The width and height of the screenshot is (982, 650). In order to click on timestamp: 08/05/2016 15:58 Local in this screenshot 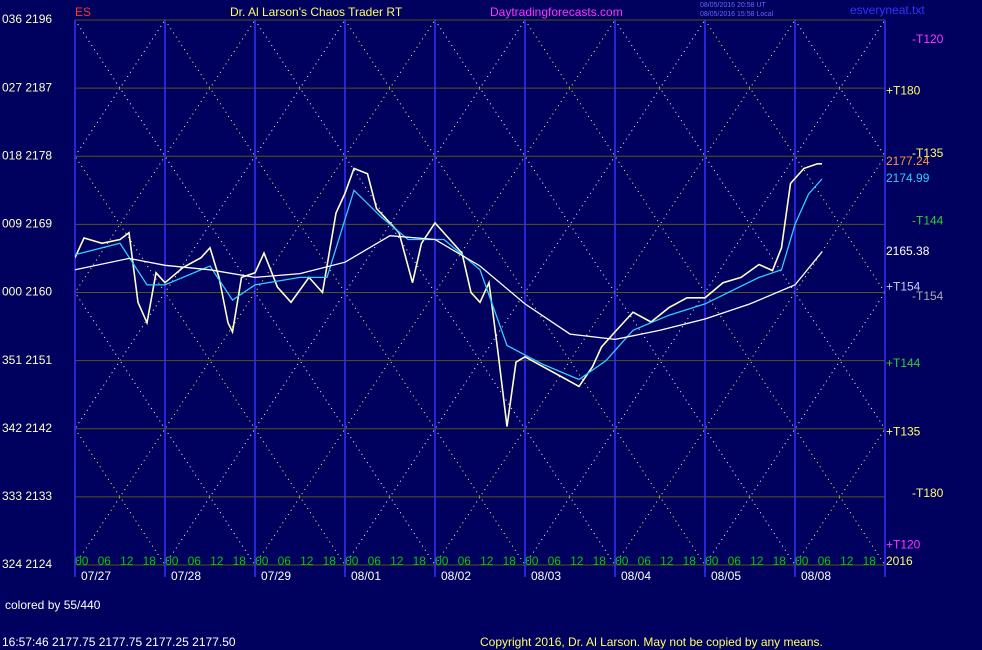, I will do `click(737, 14)`.